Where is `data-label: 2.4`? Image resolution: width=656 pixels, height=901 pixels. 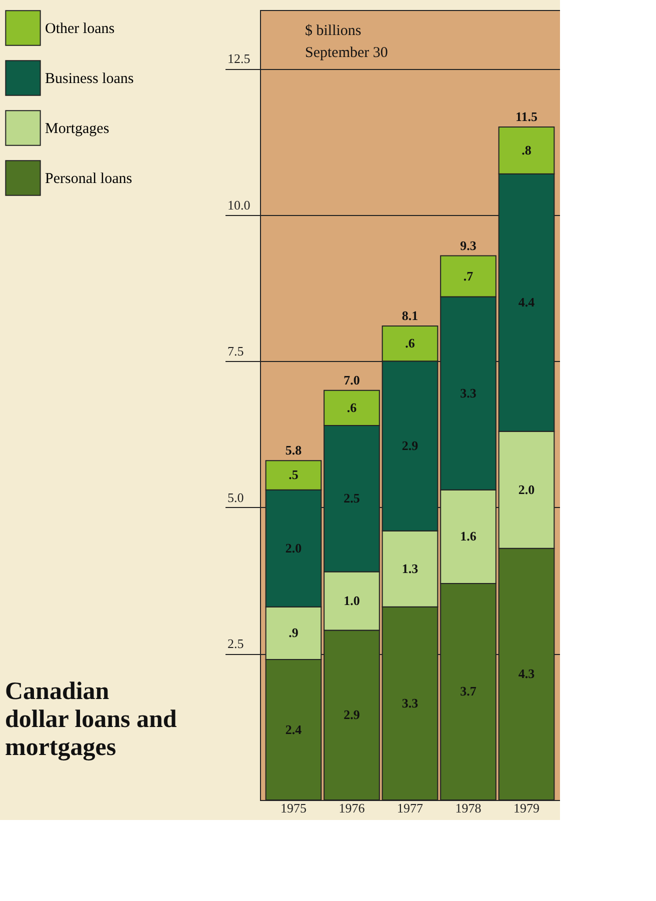
data-label: 2.4 is located at coordinates (293, 729).